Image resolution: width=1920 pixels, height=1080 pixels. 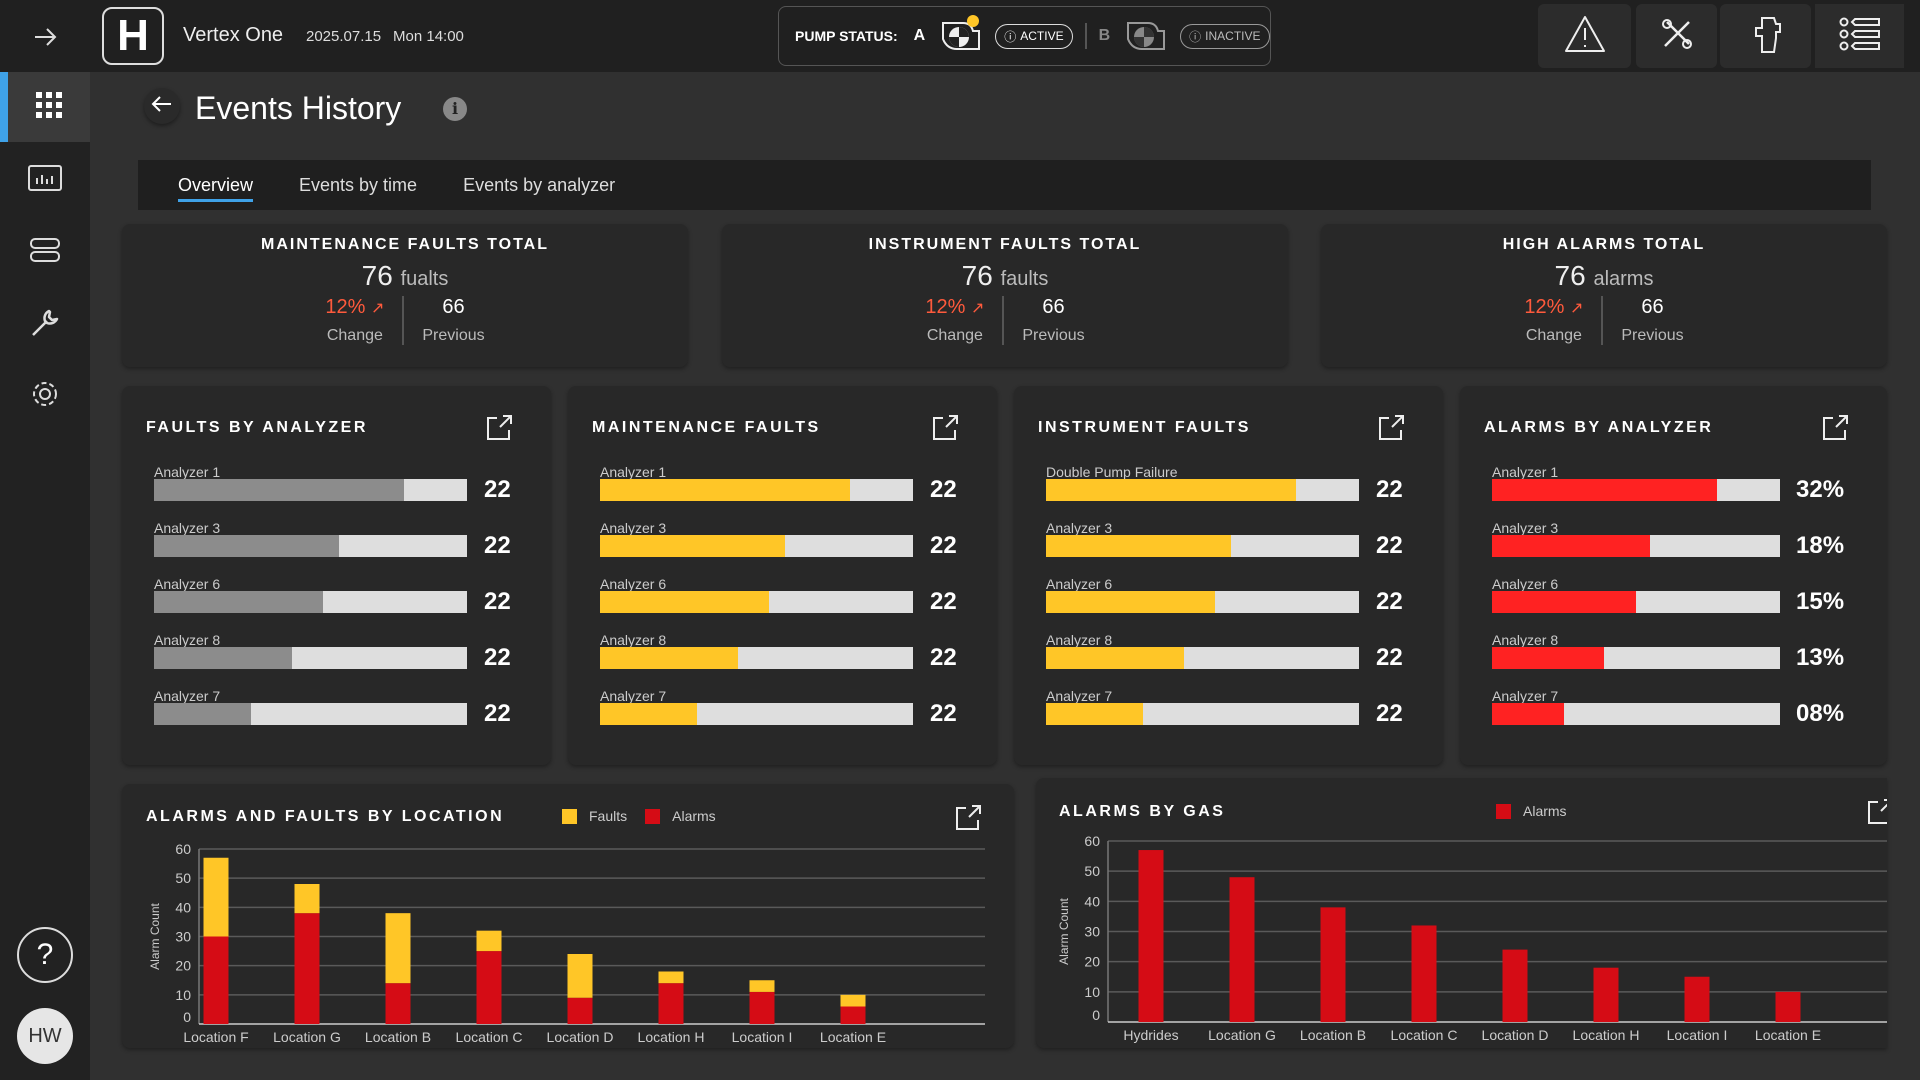 What do you see at coordinates (1053, 307) in the screenshot?
I see `previous-value: 66` at bounding box center [1053, 307].